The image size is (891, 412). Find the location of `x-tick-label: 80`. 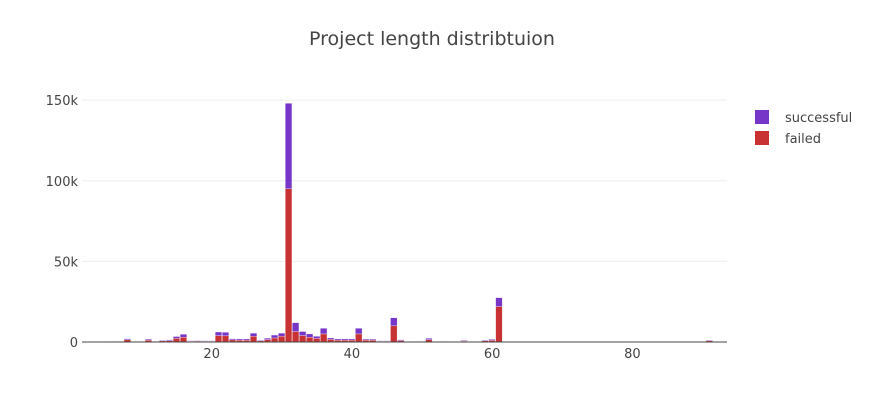

x-tick-label: 80 is located at coordinates (632, 354).